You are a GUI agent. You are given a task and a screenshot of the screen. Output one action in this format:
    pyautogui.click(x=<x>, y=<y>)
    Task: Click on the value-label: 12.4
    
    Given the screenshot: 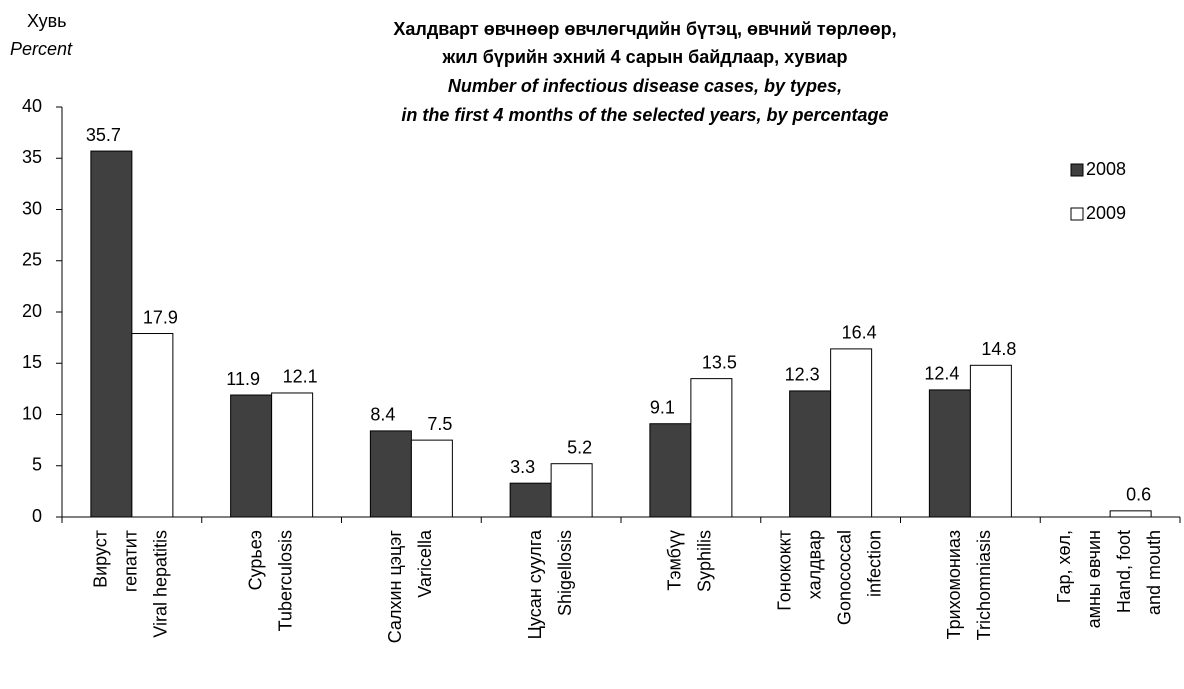 What is the action you would take?
    pyautogui.click(x=941, y=374)
    